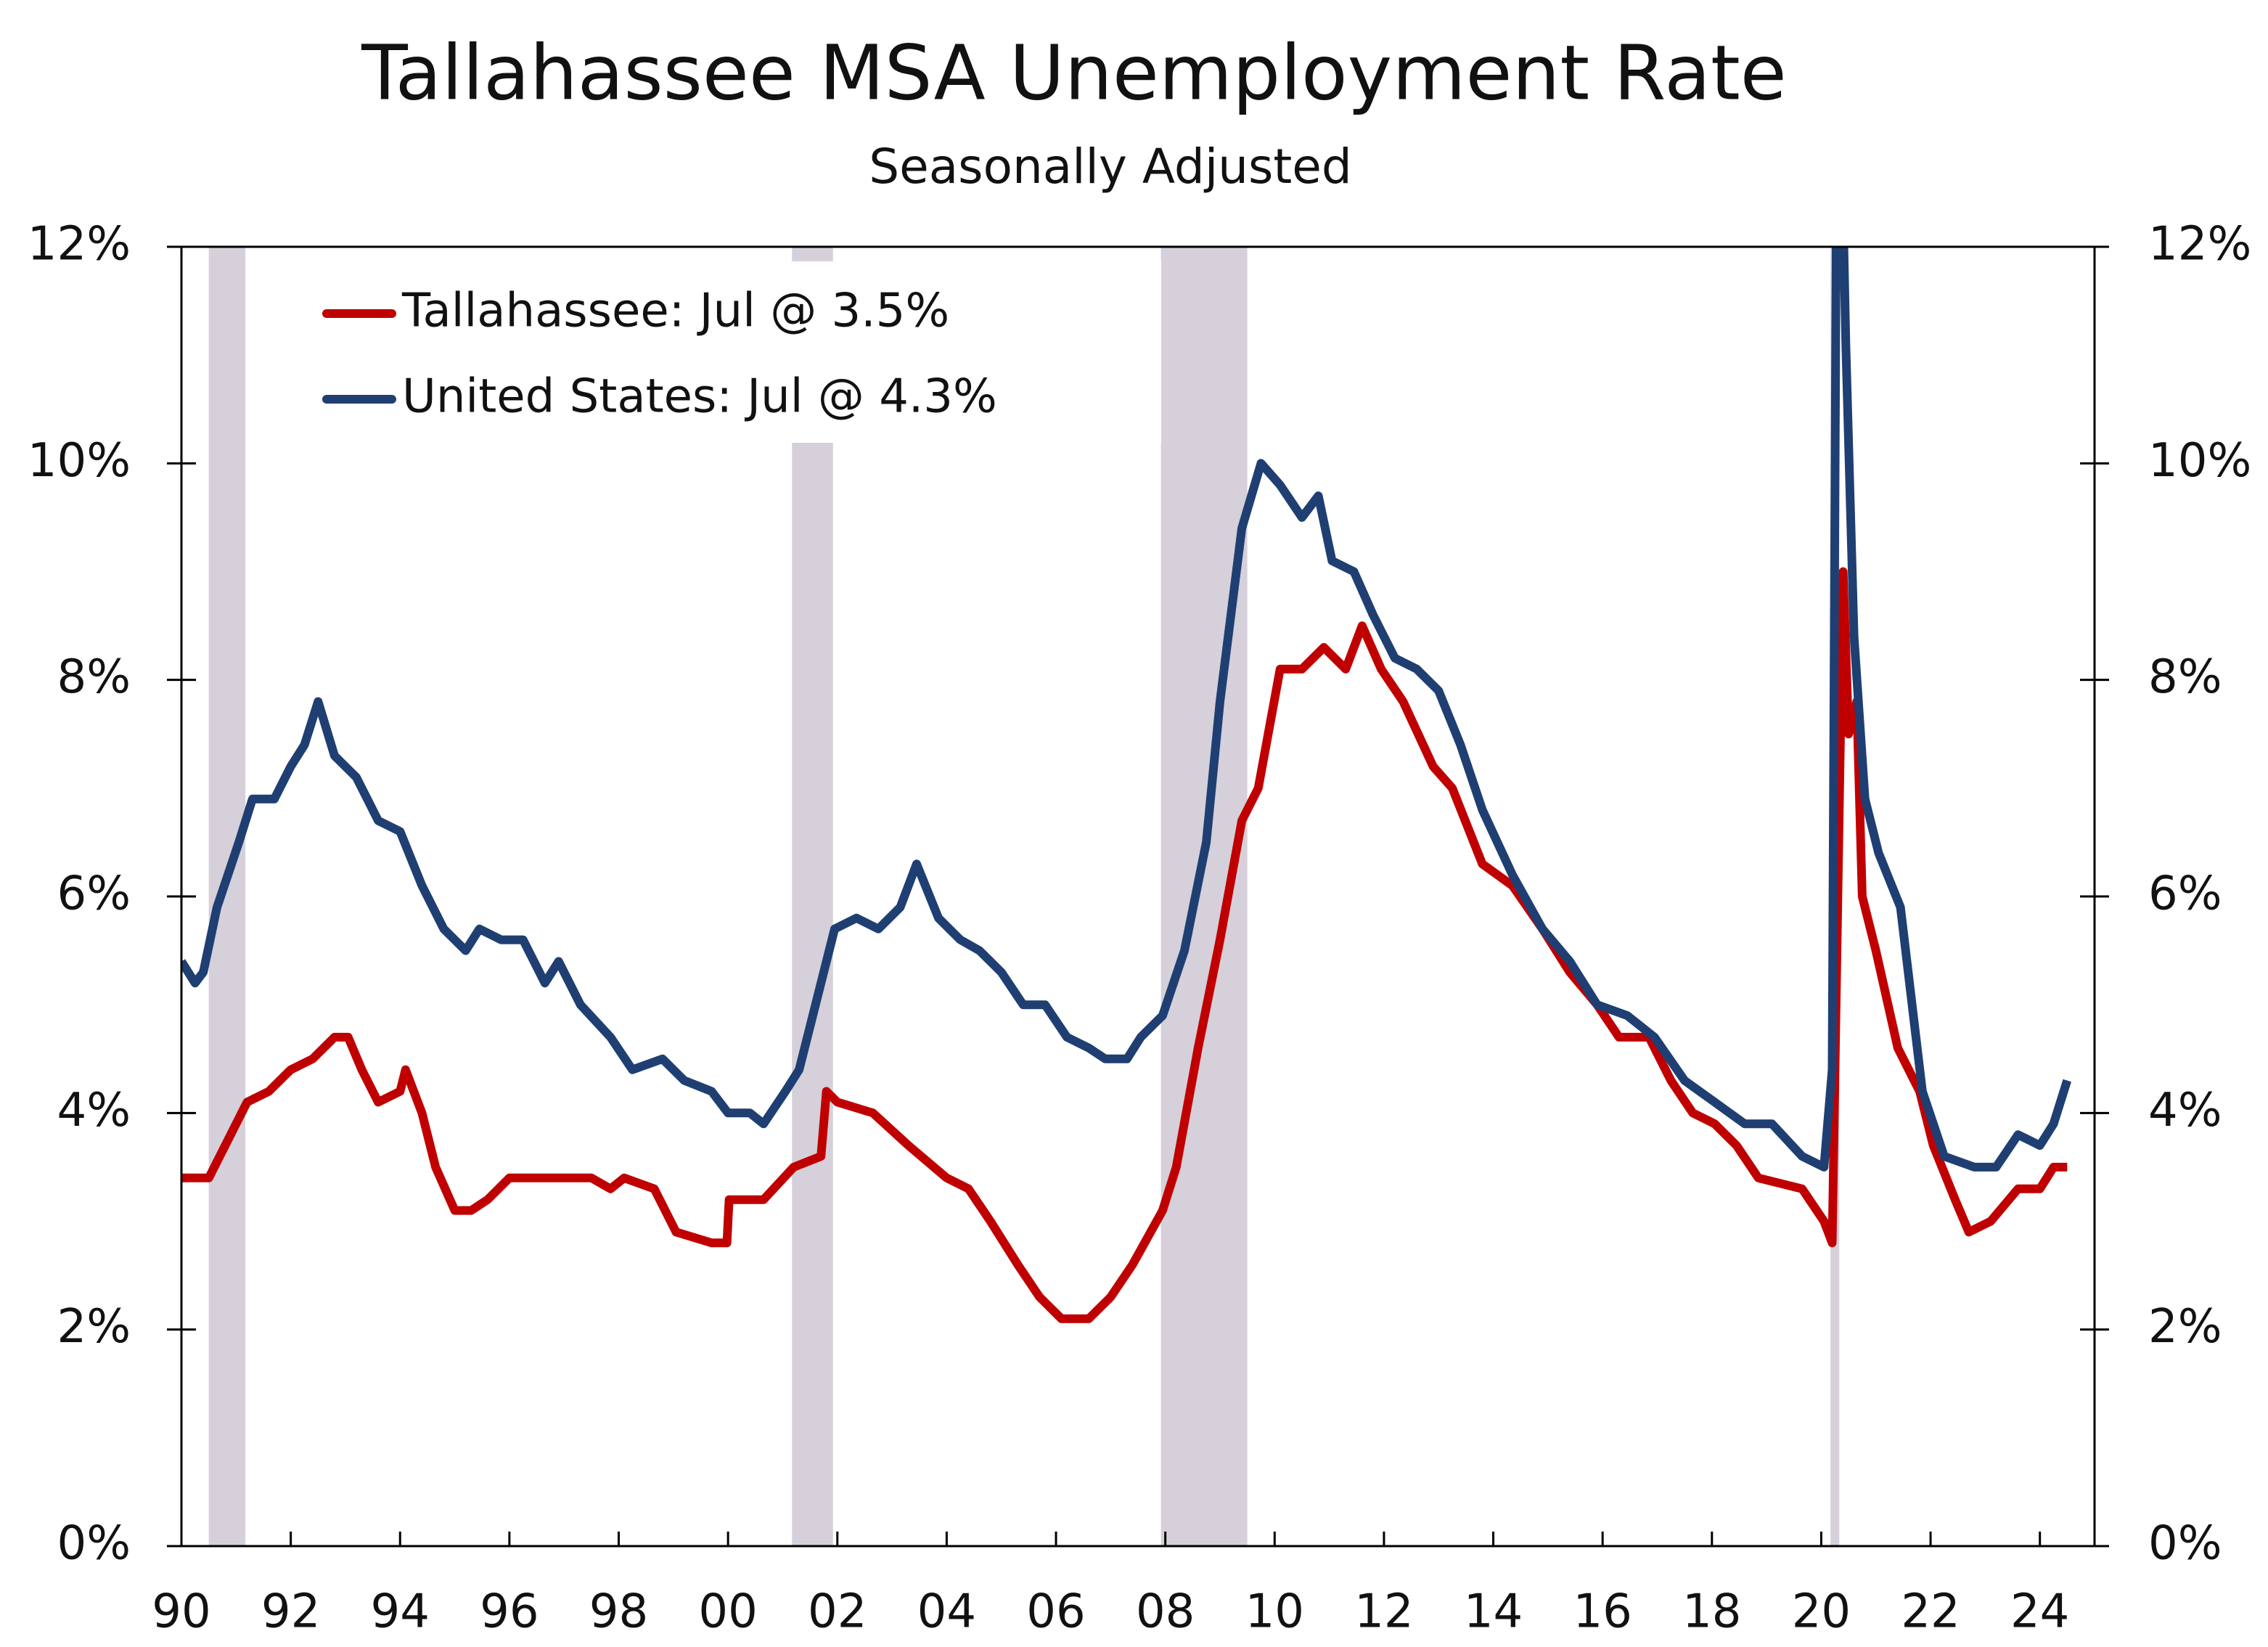  I want to click on y2-tick-label: 6%, so click(2185, 894).